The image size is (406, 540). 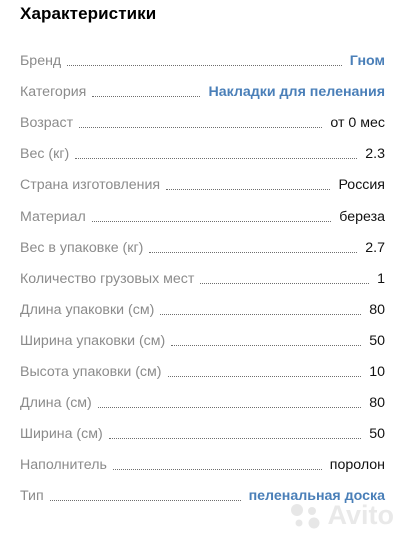 What do you see at coordinates (53, 92) in the screenshot?
I see `spec-label: Категория` at bounding box center [53, 92].